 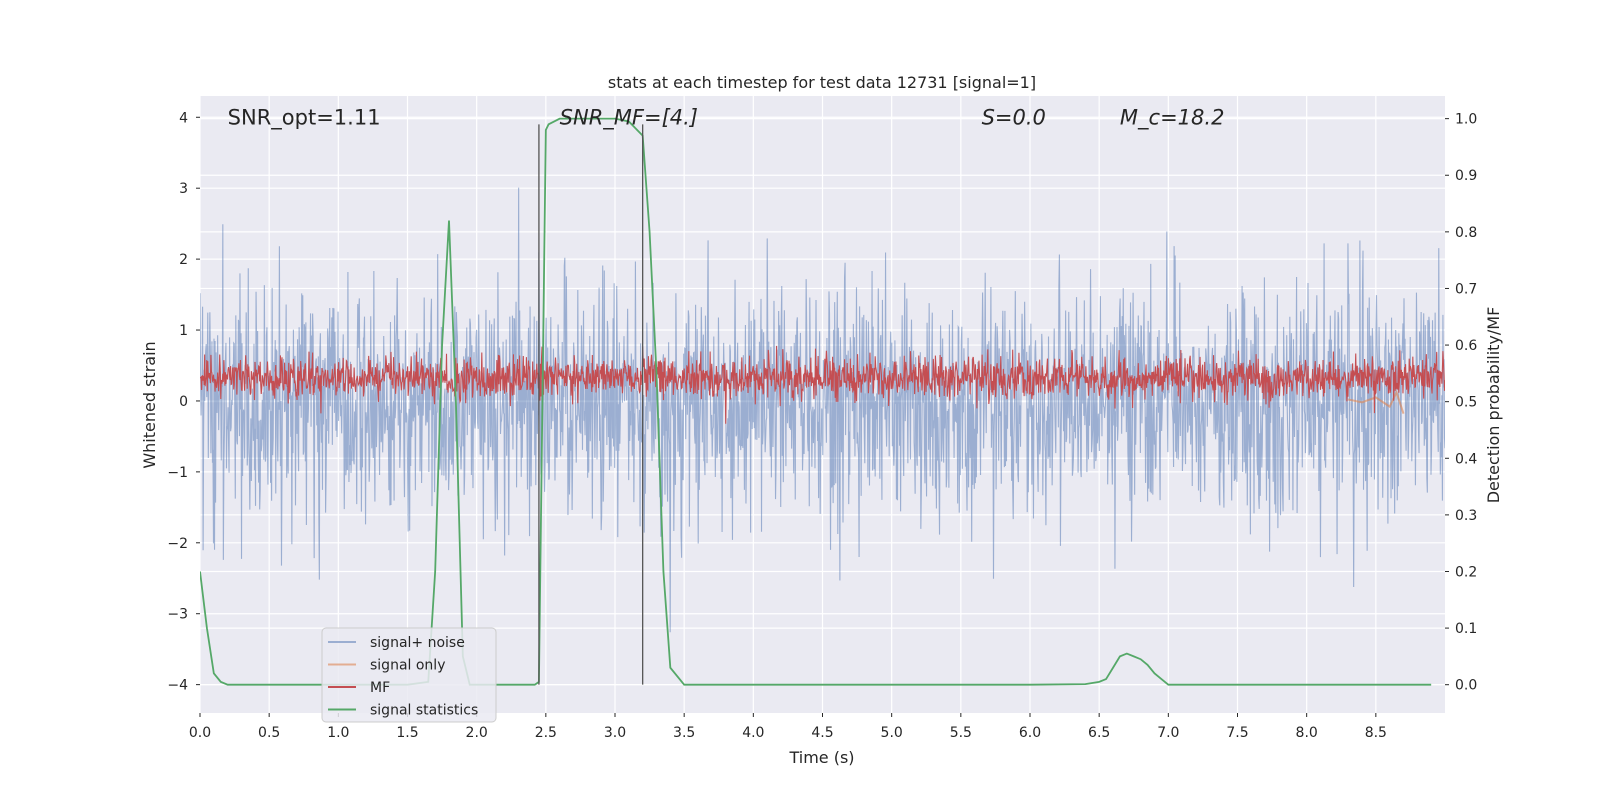 What do you see at coordinates (684, 733) in the screenshot?
I see `x-tick-label: 3.5` at bounding box center [684, 733].